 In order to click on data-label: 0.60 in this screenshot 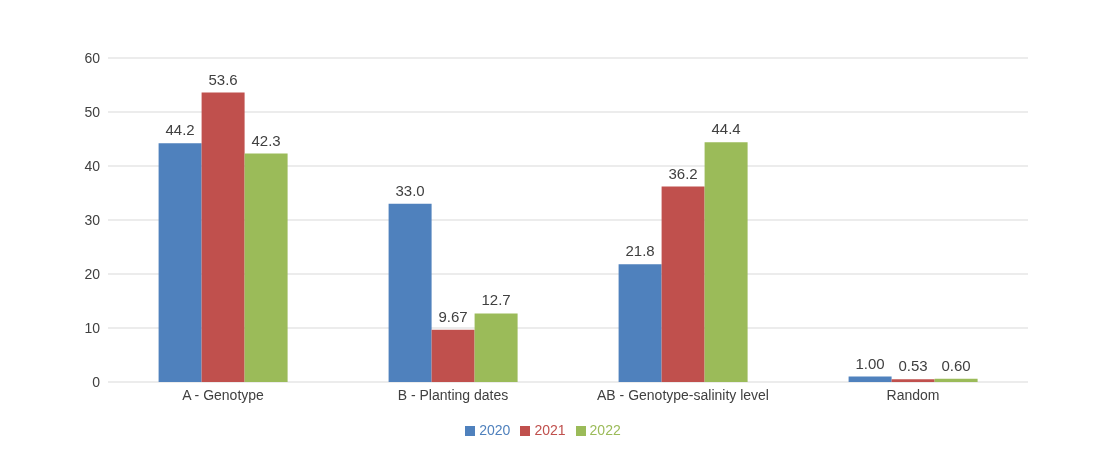, I will do `click(956, 365)`.